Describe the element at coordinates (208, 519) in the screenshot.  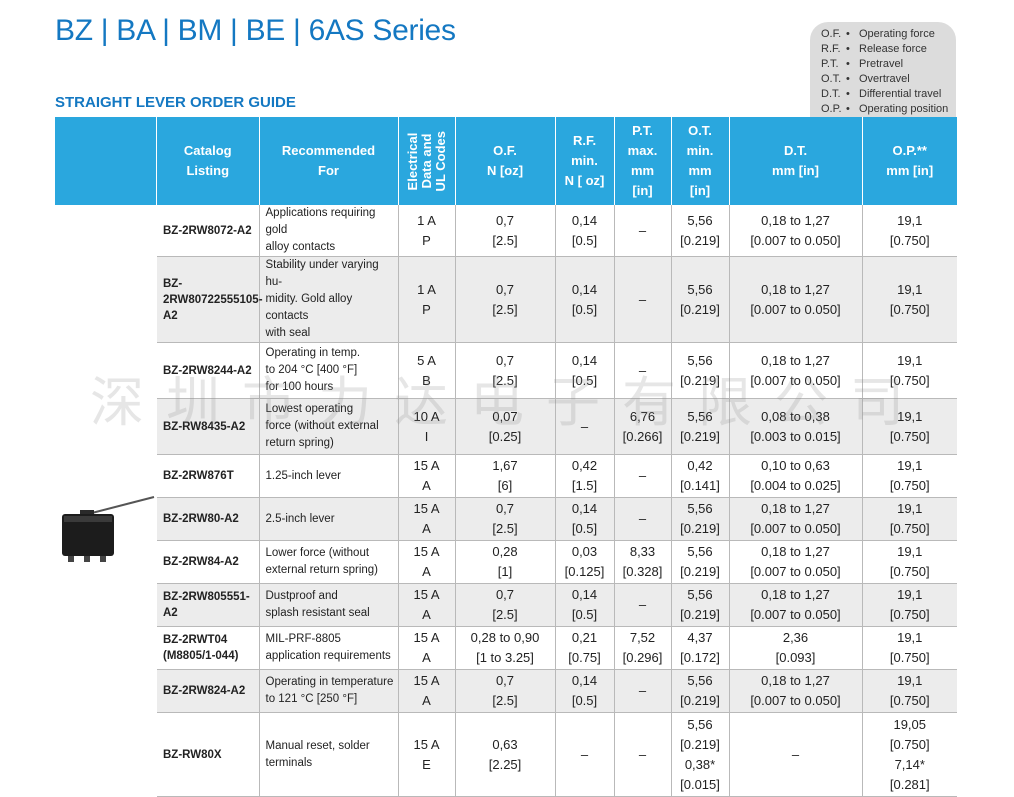
I see `catalog-cell: BZ-2RW80-A2` at that location.